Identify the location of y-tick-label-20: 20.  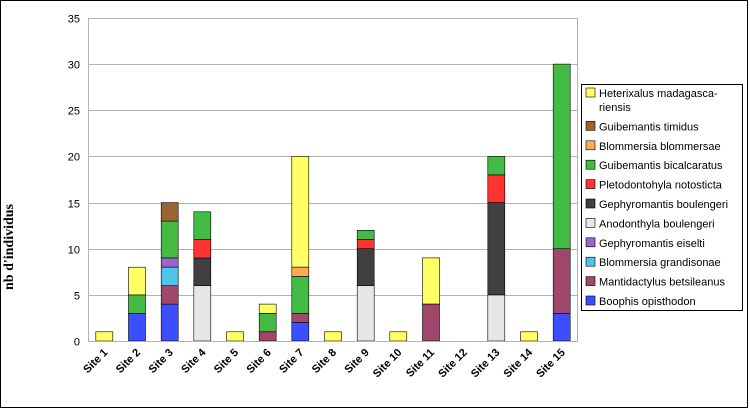
(74, 158).